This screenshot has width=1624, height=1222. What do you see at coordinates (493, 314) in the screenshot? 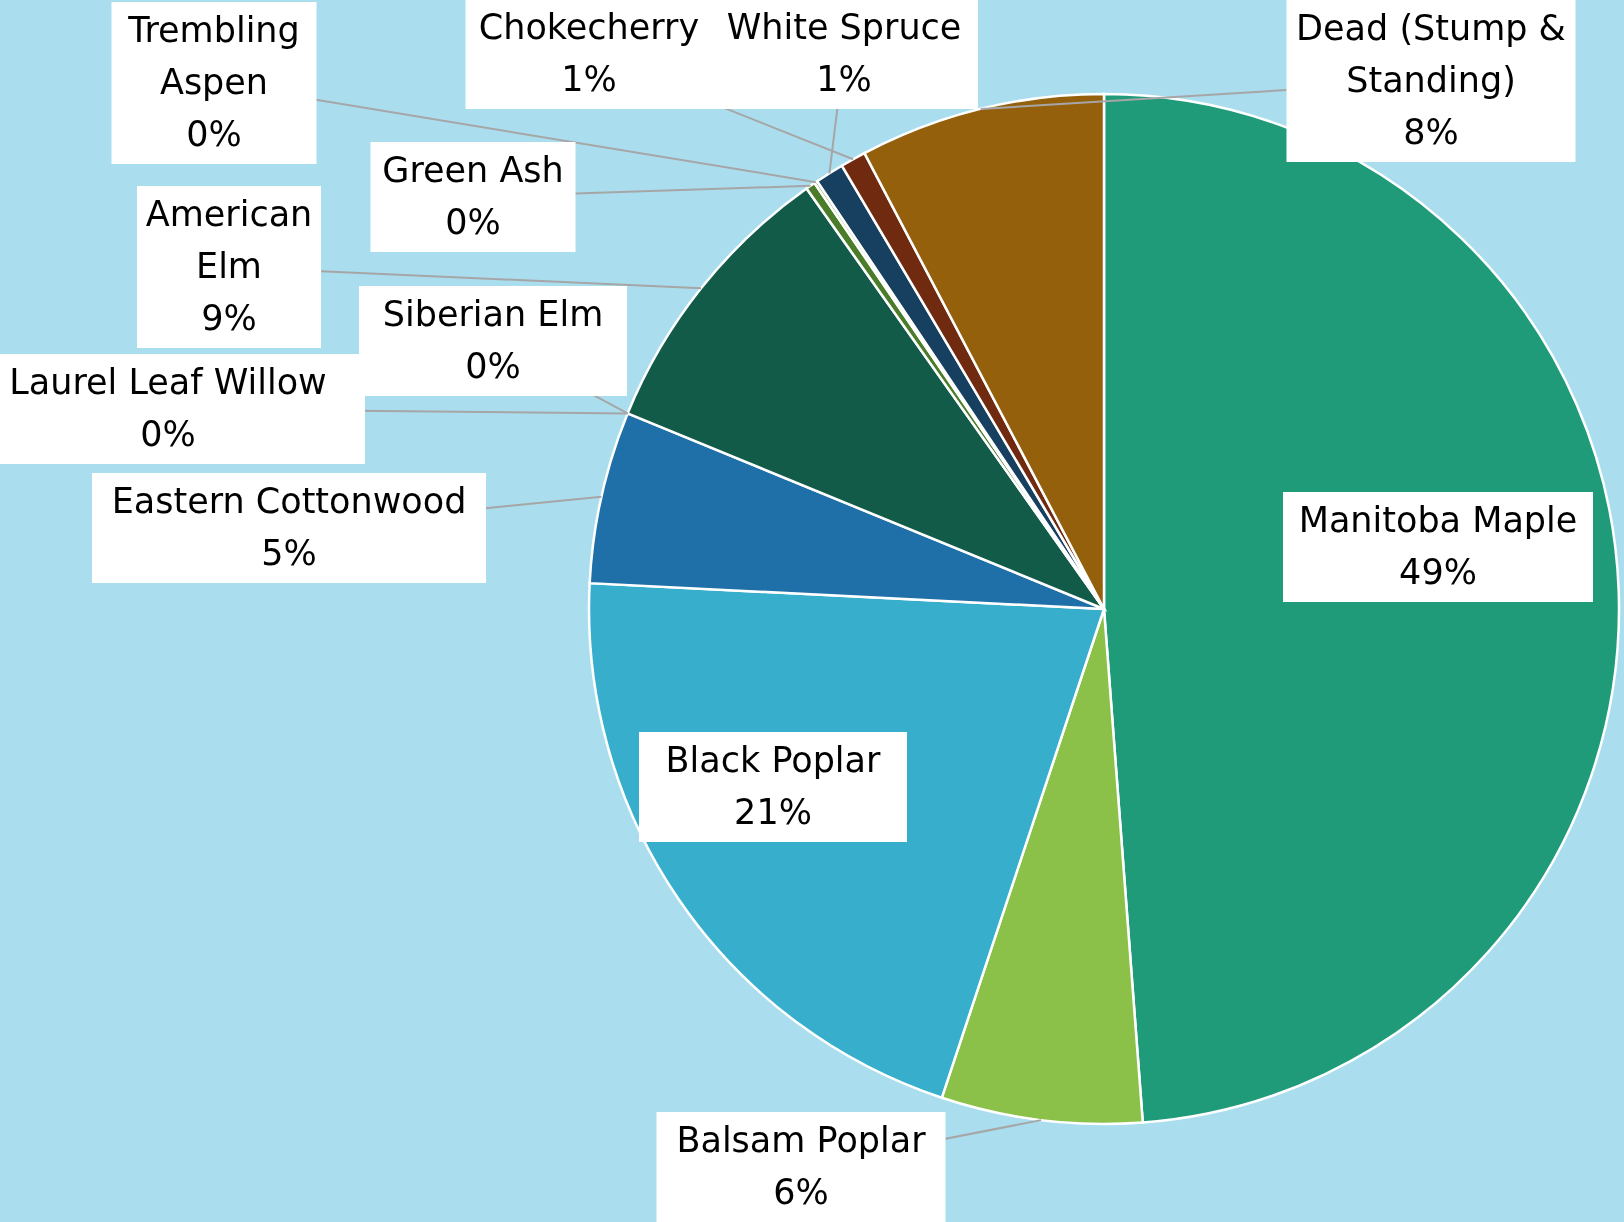
I see `category-label: Siberian Elm` at bounding box center [493, 314].